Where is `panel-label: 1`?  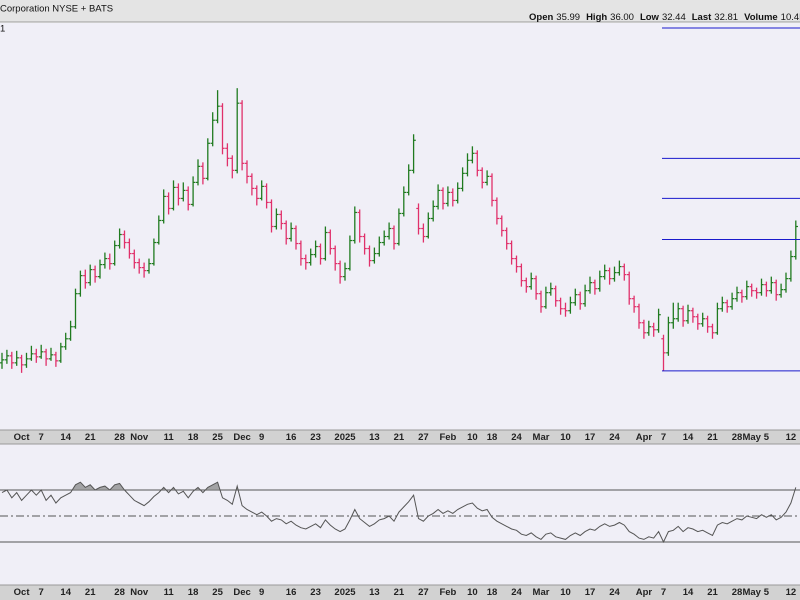
panel-label: 1 is located at coordinates (2, 29).